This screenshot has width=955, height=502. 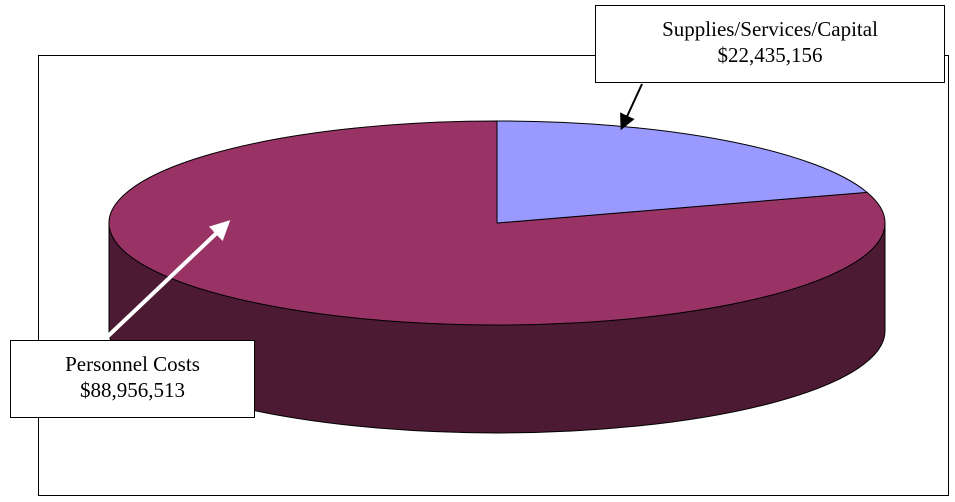 What do you see at coordinates (132, 390) in the screenshot?
I see `slice-value-personnel: $88,956,513` at bounding box center [132, 390].